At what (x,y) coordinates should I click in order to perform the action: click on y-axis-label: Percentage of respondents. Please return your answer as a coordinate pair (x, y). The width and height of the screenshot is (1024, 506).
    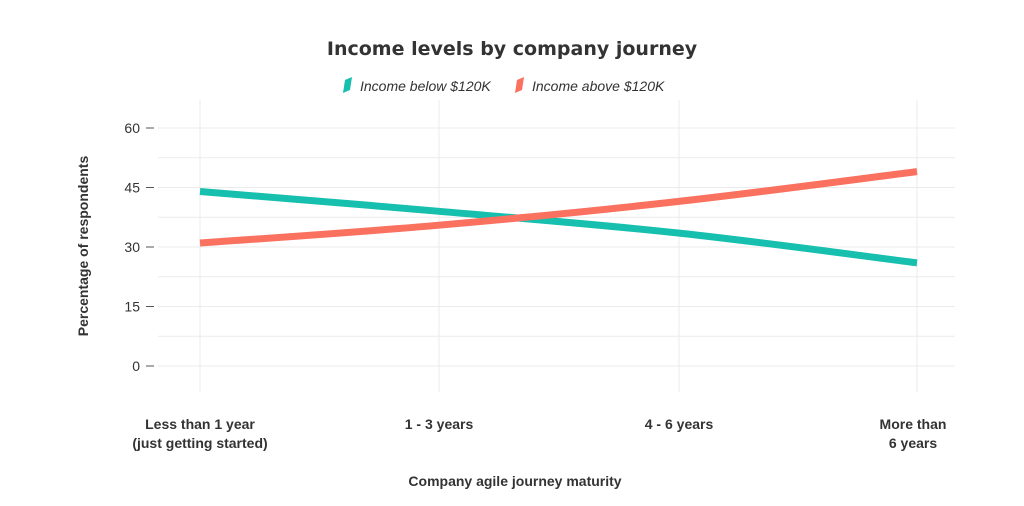
    Looking at the image, I should click on (83, 246).